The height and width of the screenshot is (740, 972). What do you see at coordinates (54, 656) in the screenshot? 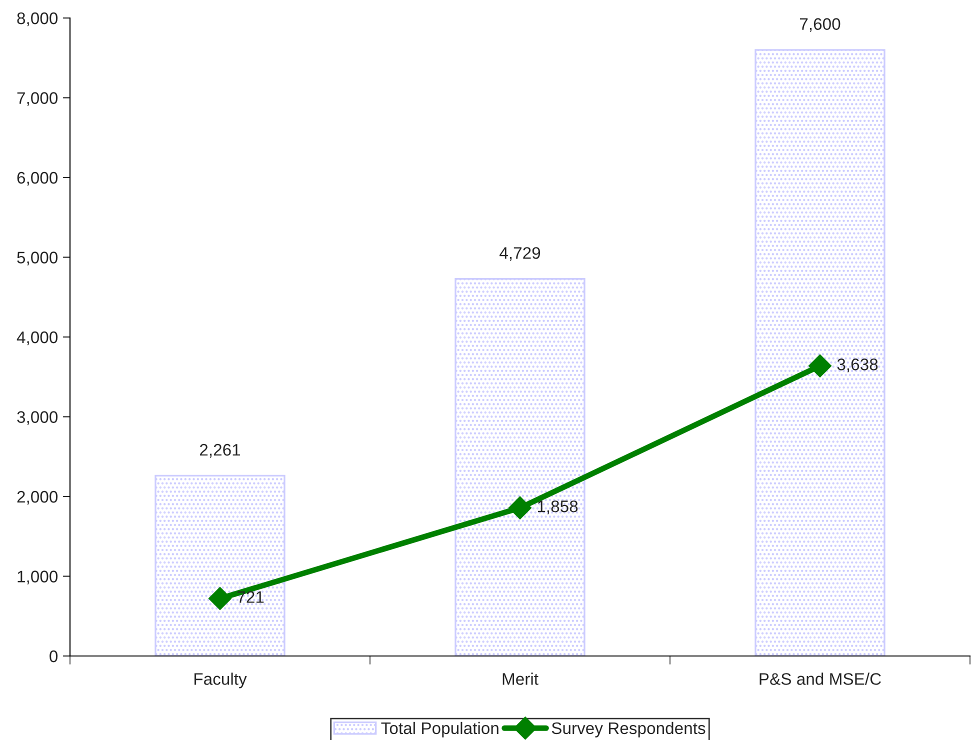
I see `y-tick-label: 0` at bounding box center [54, 656].